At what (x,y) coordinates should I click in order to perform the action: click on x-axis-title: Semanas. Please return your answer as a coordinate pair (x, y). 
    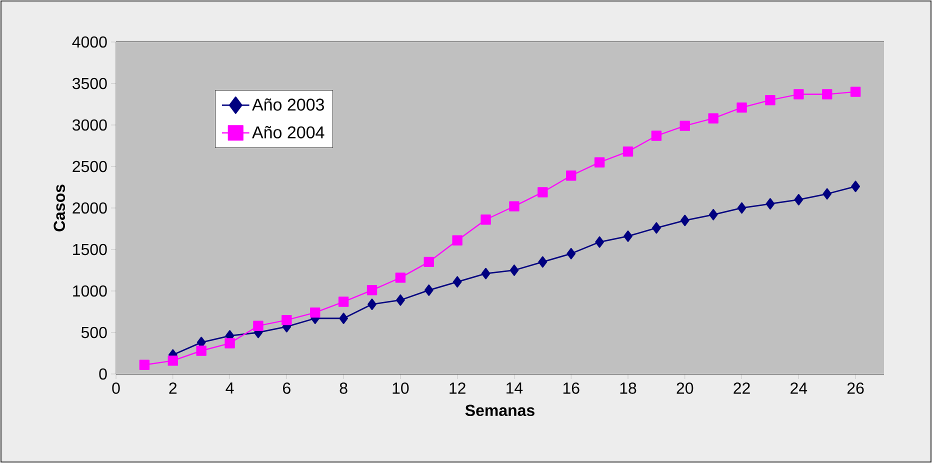
    Looking at the image, I should click on (499, 410).